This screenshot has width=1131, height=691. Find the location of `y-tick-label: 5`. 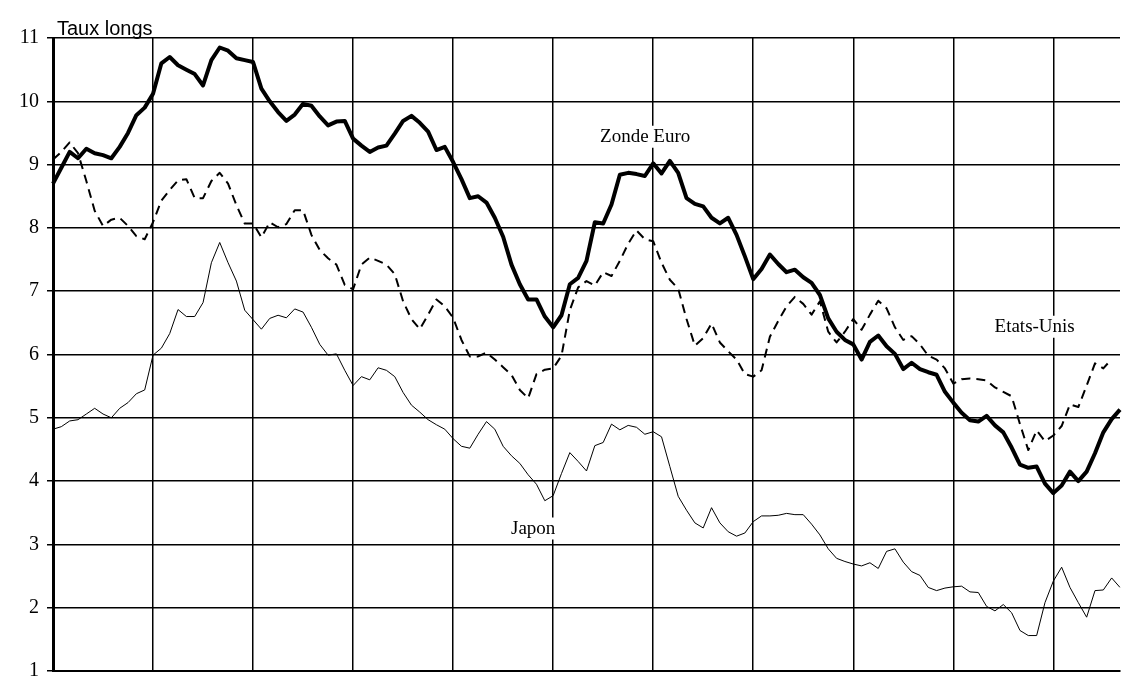

y-tick-label: 5 is located at coordinates (34, 416).